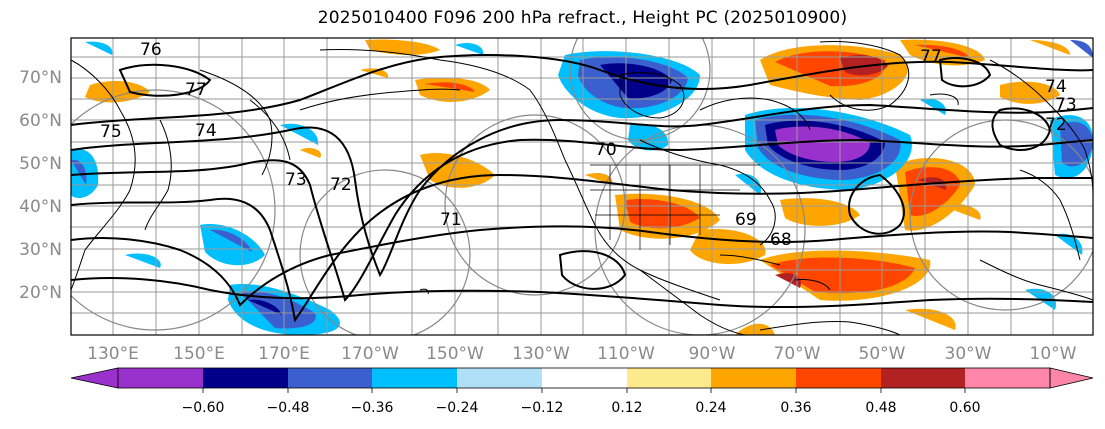 The height and width of the screenshot is (429, 1105). Describe the element at coordinates (746, 220) in the screenshot. I see `contour-label: 69` at that location.